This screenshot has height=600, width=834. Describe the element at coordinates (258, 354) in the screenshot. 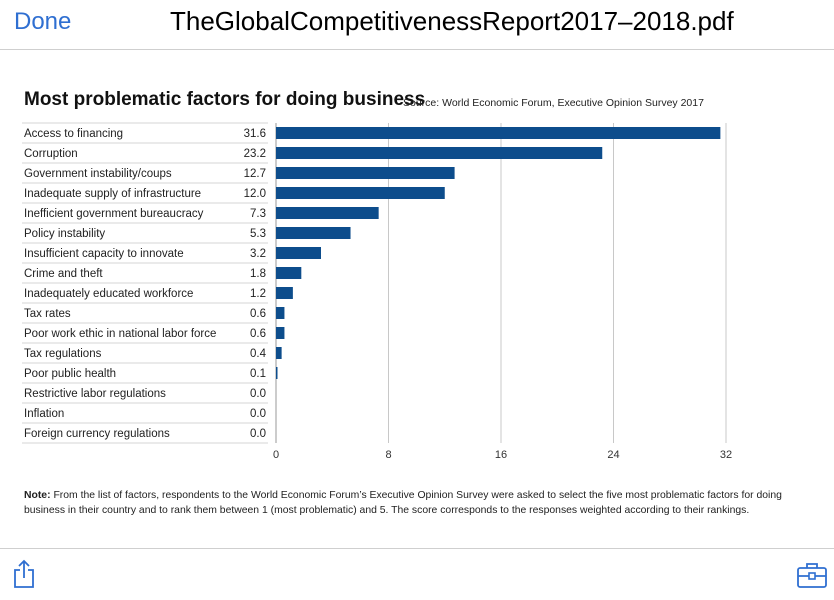

I see `value-label: 0.4` at that location.